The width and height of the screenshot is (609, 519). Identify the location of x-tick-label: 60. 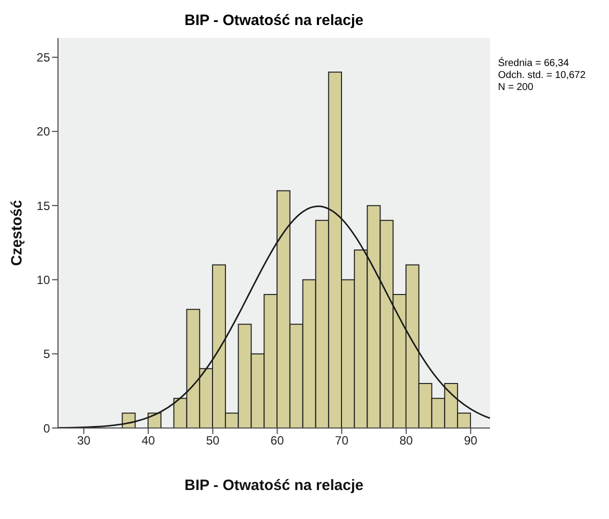
(277, 441).